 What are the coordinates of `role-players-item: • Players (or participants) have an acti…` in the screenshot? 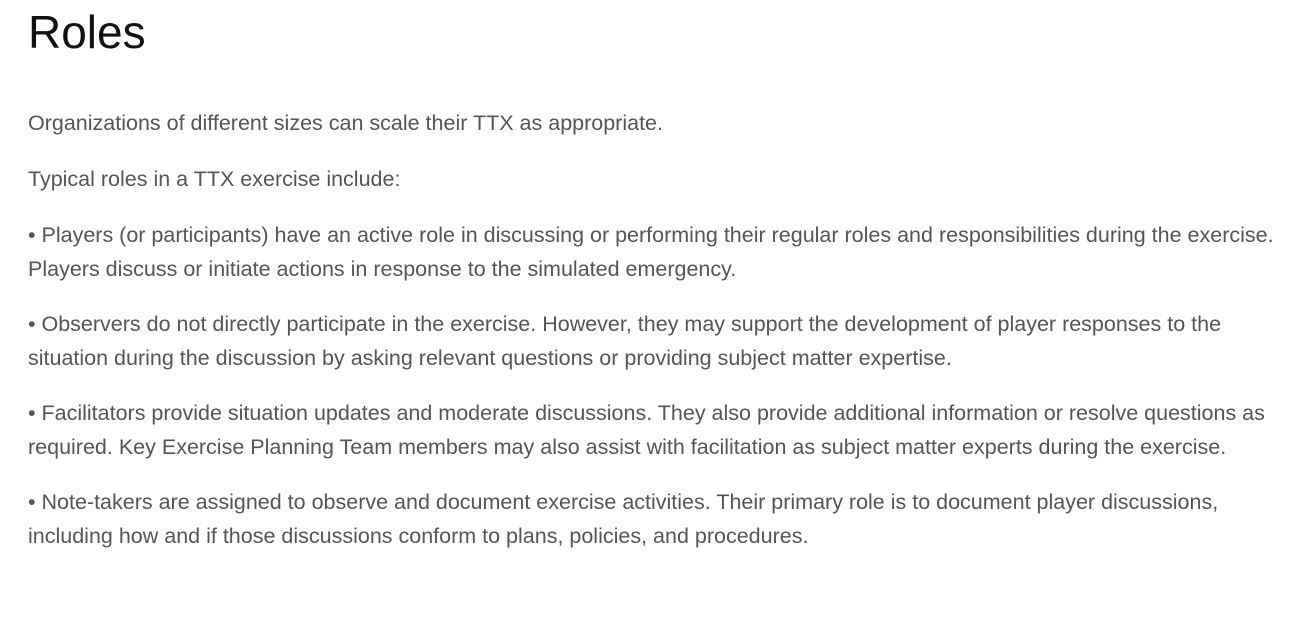 It's located at (651, 252).